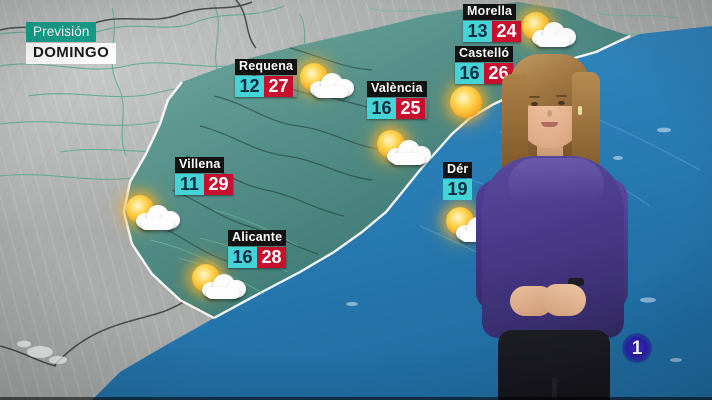 The height and width of the screenshot is (400, 712). Describe the element at coordinates (477, 31) in the screenshot. I see `temp-min: 13` at that location.